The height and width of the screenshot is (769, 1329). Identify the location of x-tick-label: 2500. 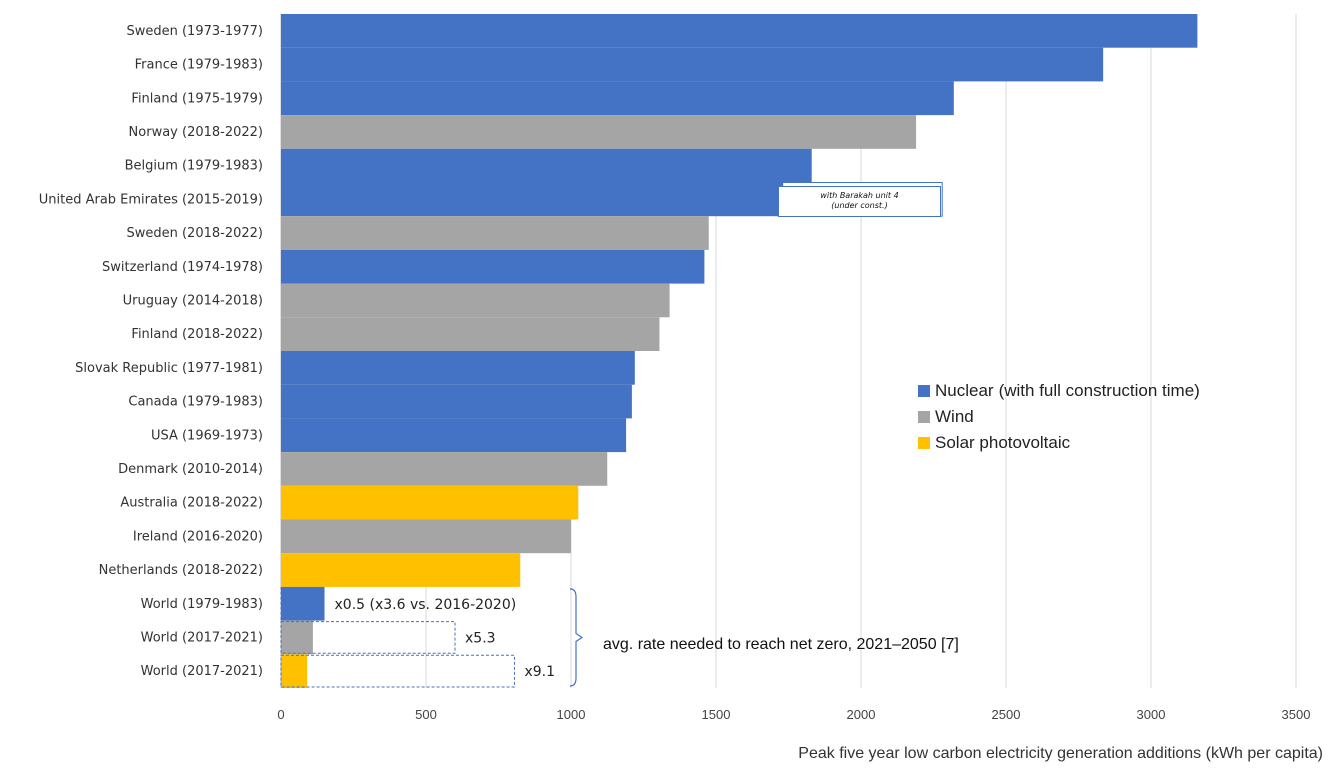
(1006, 714).